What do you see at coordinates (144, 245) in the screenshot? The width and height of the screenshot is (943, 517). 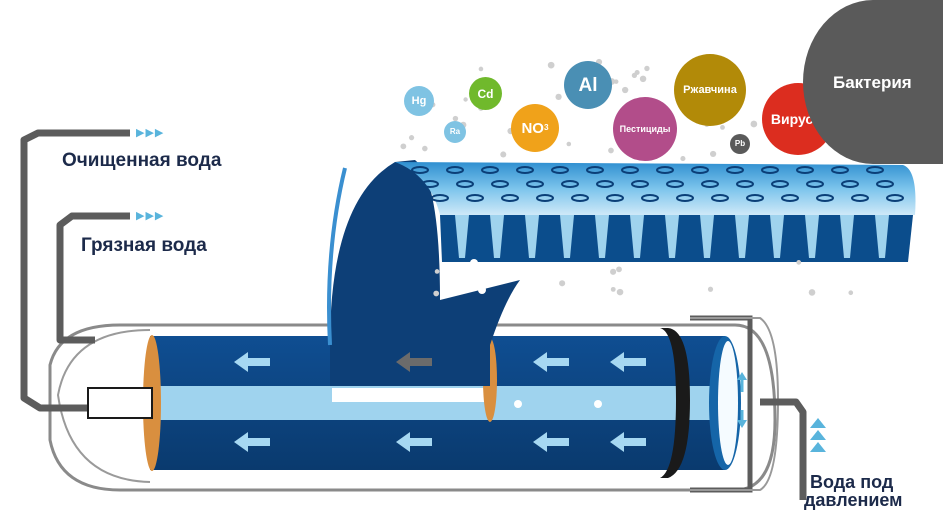 I see `dirty-water-label: Грязная вода` at bounding box center [144, 245].